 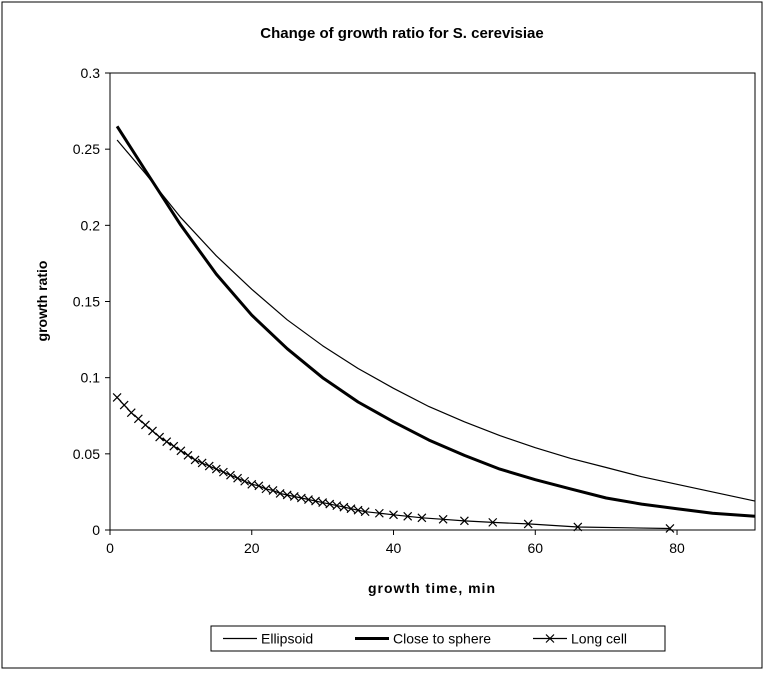 I want to click on x-axis-ticks: 0 20 40 60 80, so click(x=395, y=543).